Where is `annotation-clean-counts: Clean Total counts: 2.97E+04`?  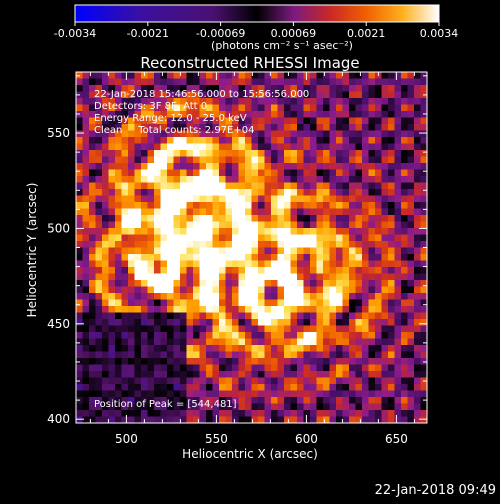
annotation-clean-counts: Clean Total counts: 2.97E+04 is located at coordinates (174, 130).